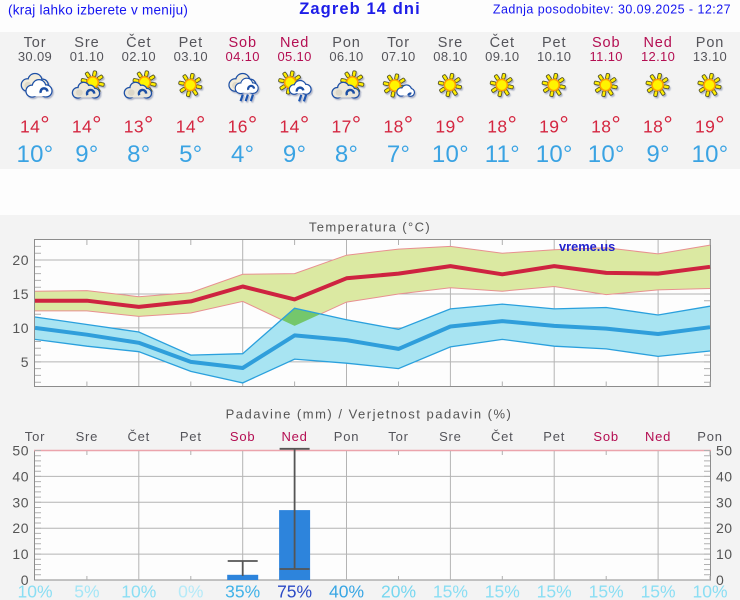 The width and height of the screenshot is (740, 600). What do you see at coordinates (360, 9) in the screenshot?
I see `svg-text: Zagreb 14 dni` at bounding box center [360, 9].